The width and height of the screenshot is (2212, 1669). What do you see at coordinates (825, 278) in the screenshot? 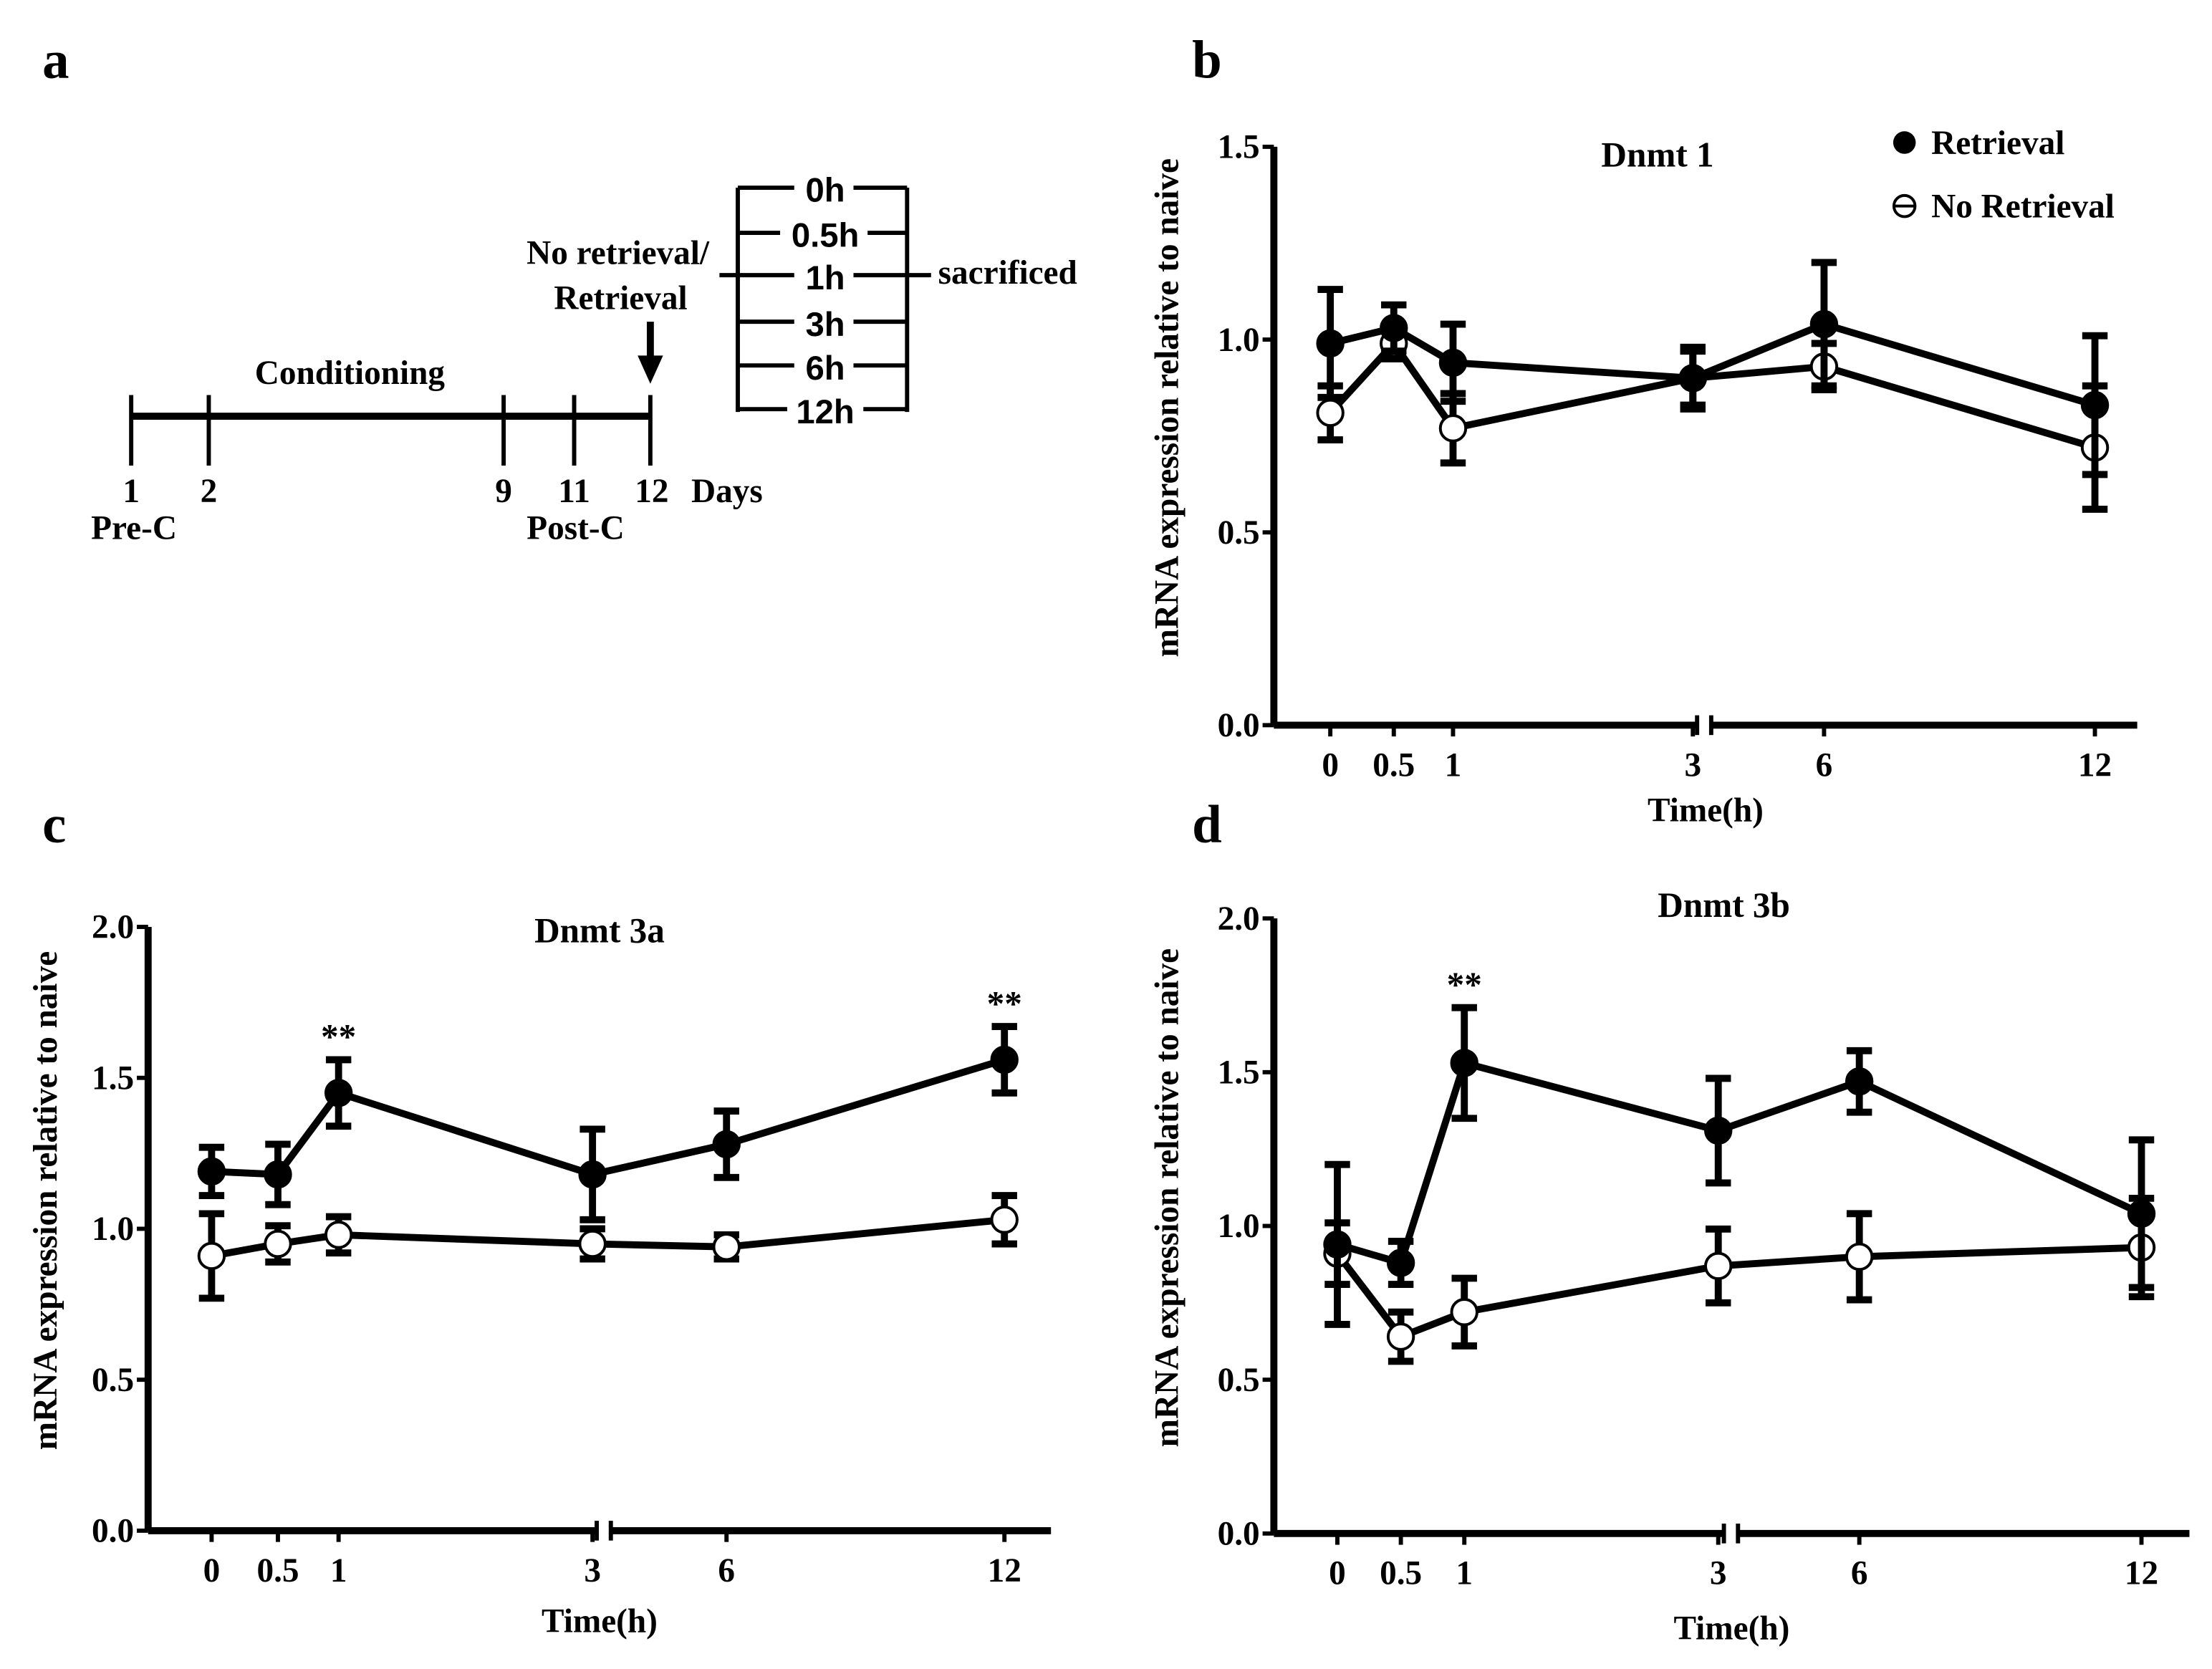
I see `timepoint-label: 1h` at bounding box center [825, 278].